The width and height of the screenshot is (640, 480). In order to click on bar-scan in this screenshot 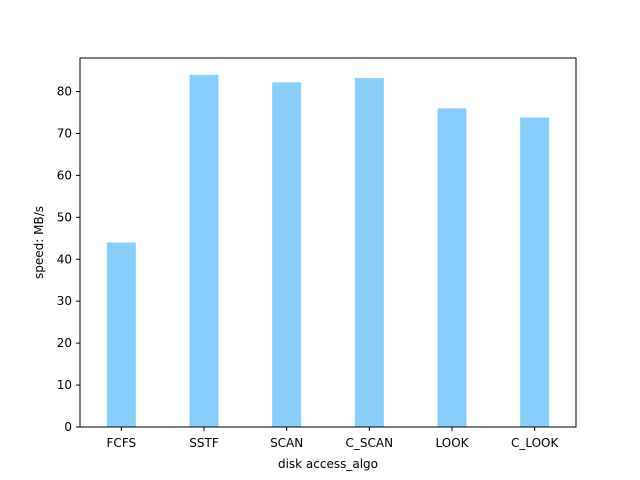, I will do `click(287, 254)`.